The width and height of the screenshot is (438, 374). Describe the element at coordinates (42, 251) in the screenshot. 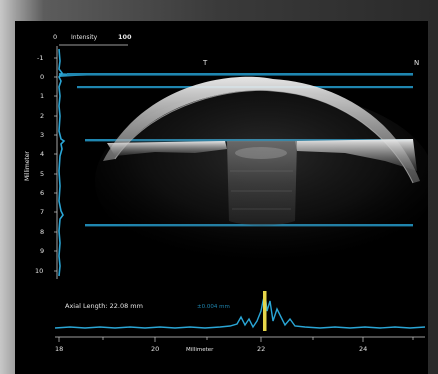

I see `depth-tick: 9` at that location.